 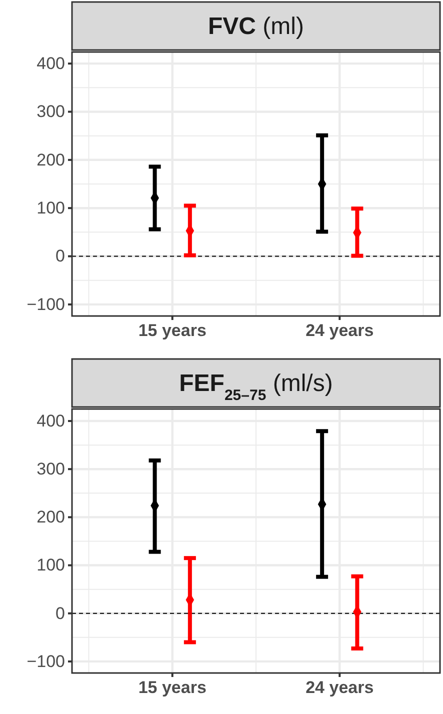 I want to click on chart-title: FVC (ml), so click(x=256, y=26).